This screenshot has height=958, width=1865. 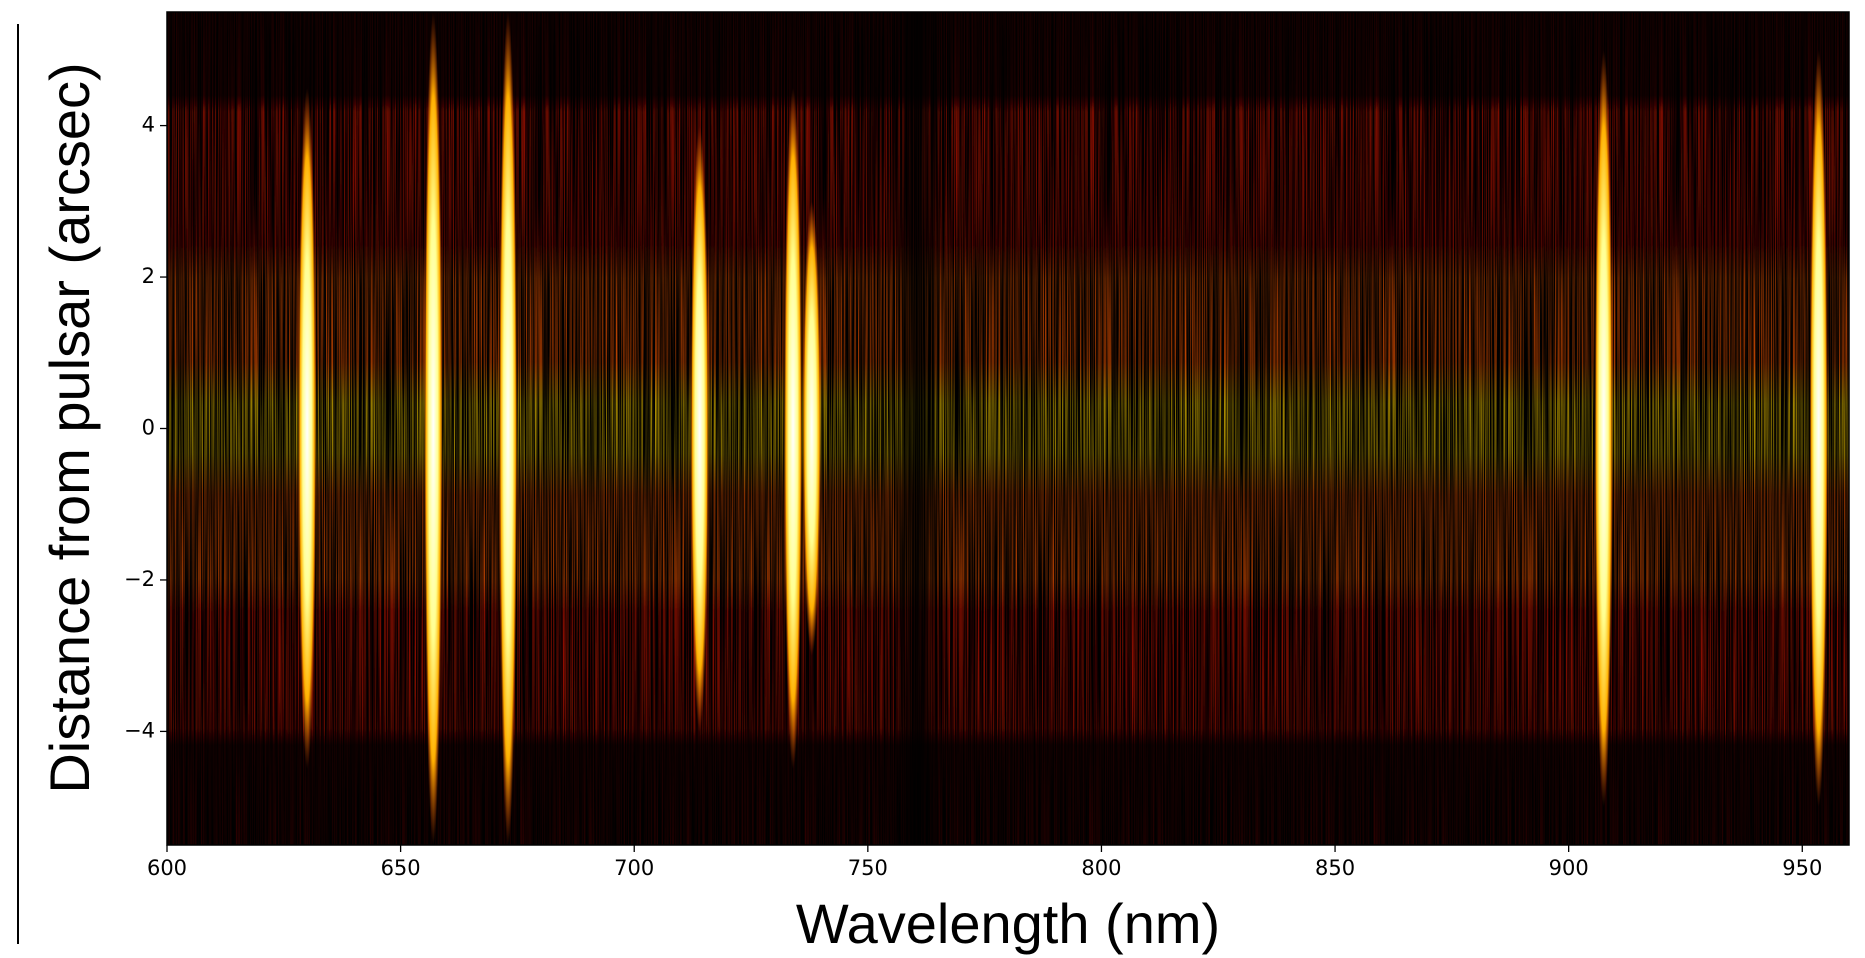 What do you see at coordinates (1335, 868) in the screenshot?
I see `x-tick-label: 850` at bounding box center [1335, 868].